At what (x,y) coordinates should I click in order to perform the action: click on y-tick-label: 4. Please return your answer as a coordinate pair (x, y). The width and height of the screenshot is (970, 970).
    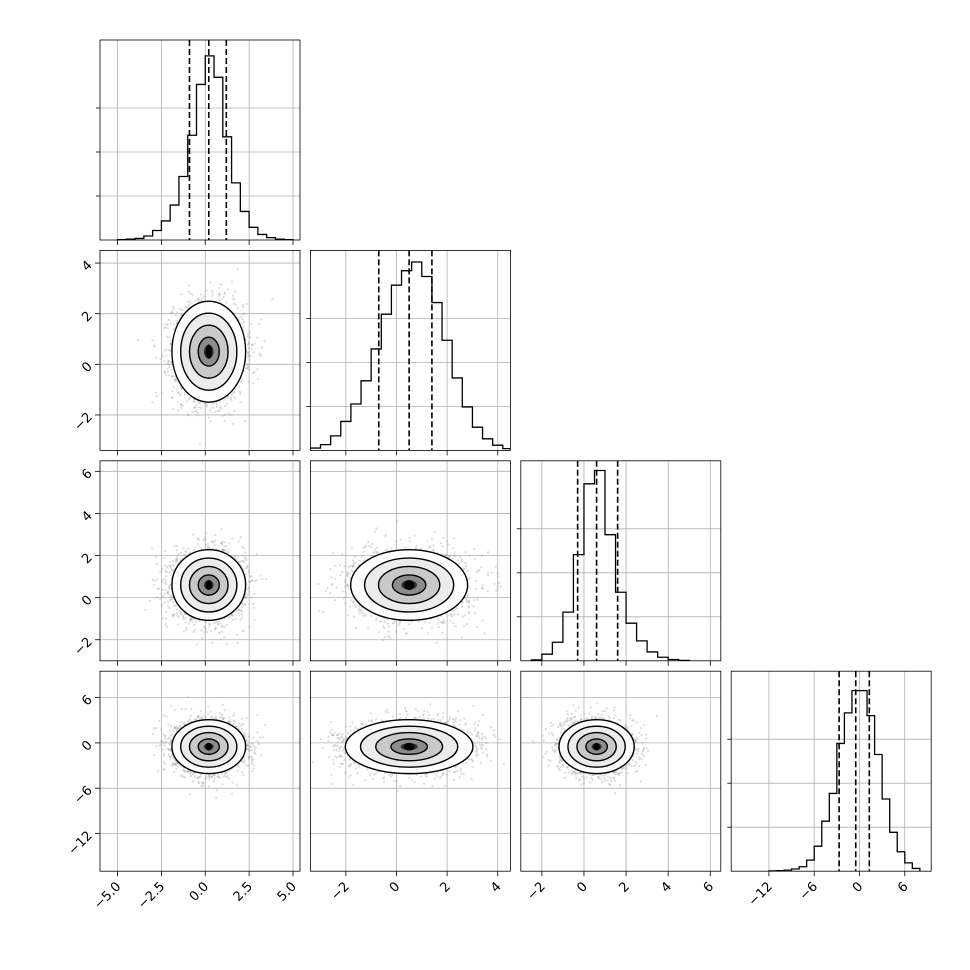
    Looking at the image, I should click on (87, 266).